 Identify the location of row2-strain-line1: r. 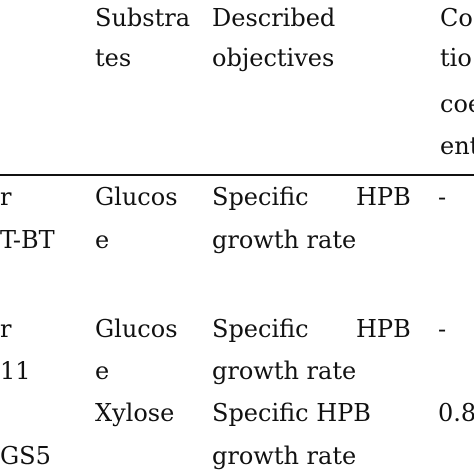
(6, 329).